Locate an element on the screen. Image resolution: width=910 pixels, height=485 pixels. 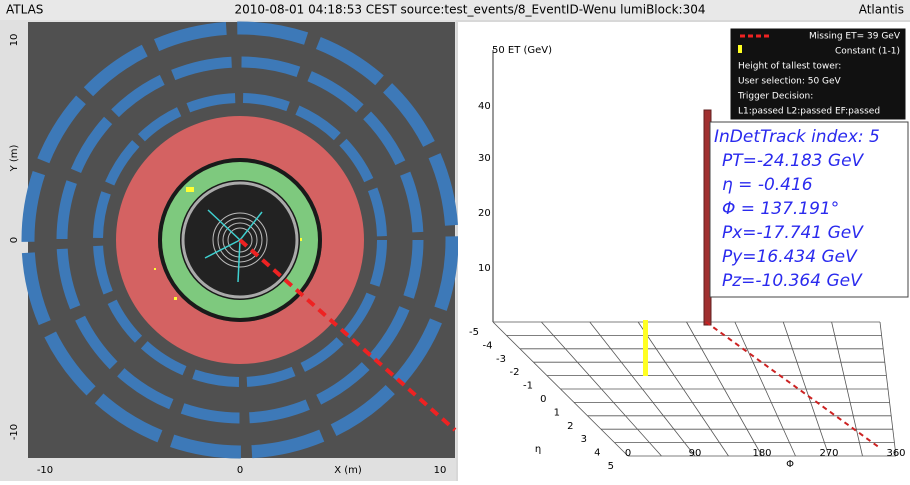
phi-axis-title: Φ is located at coordinates (790, 464).